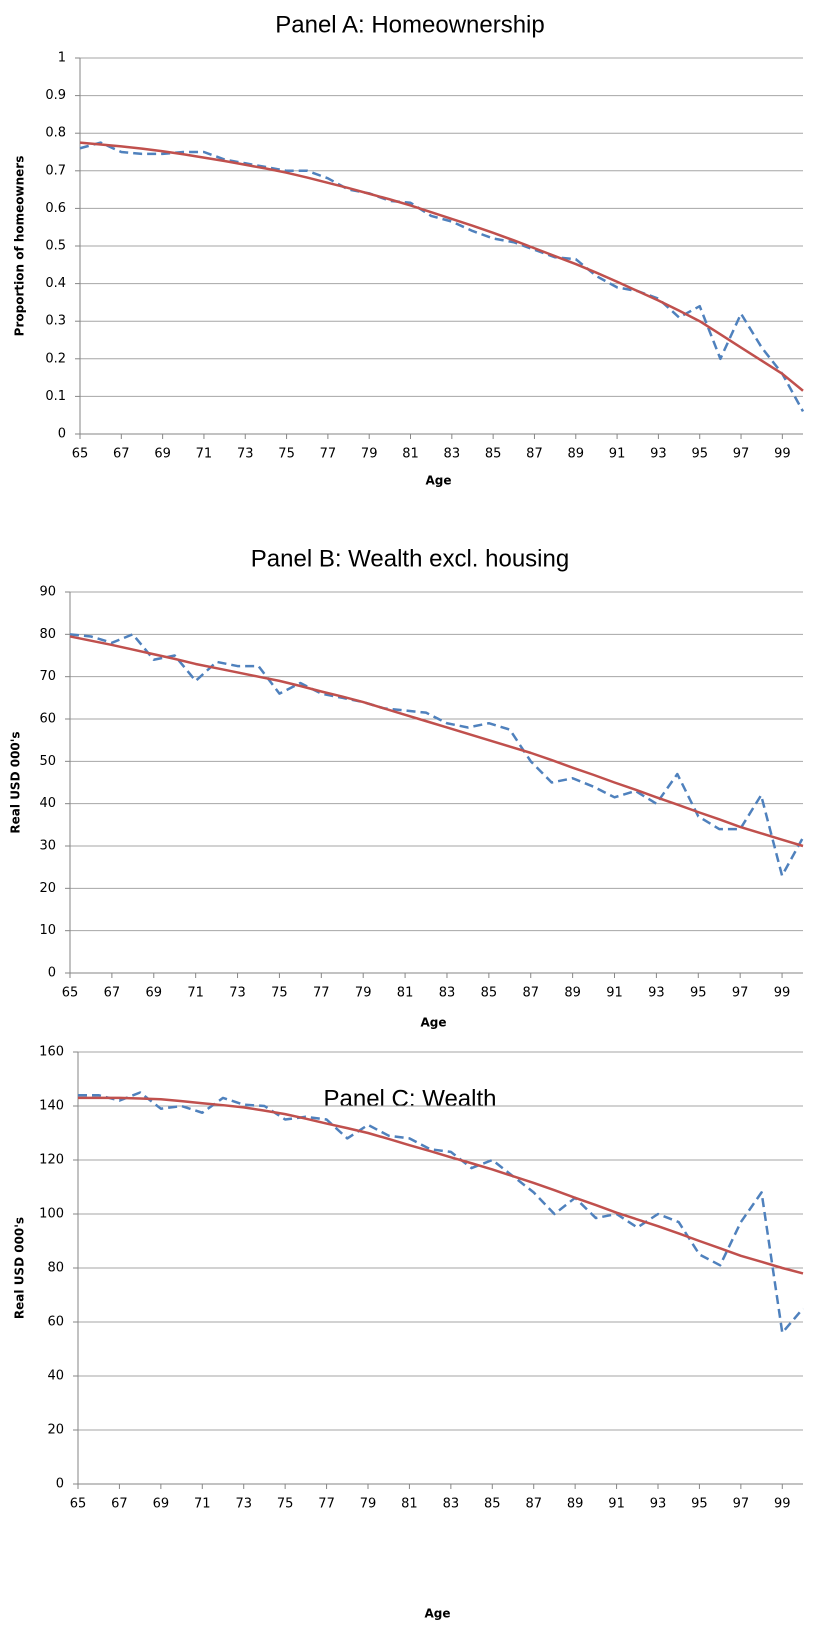 The image size is (838, 1634). Describe the element at coordinates (47, 846) in the screenshot. I see `y-tick-label: 30` at that location.